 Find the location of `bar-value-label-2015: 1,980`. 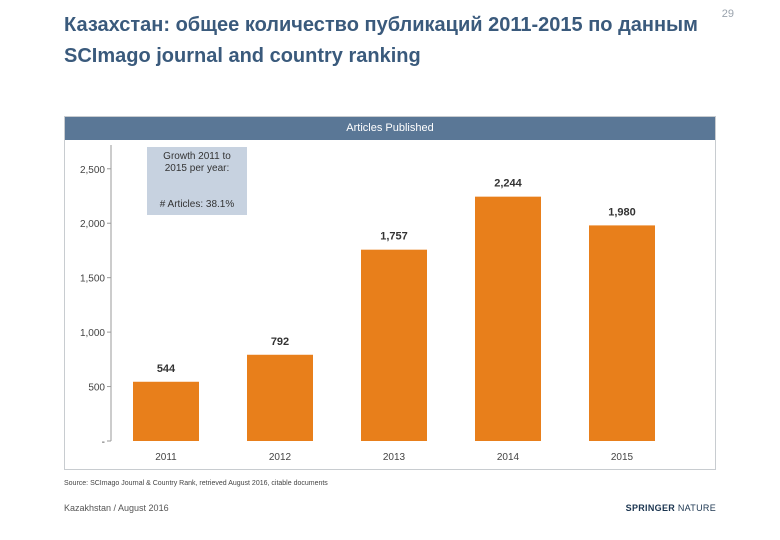

bar-value-label-2015: 1,980 is located at coordinates (622, 212).